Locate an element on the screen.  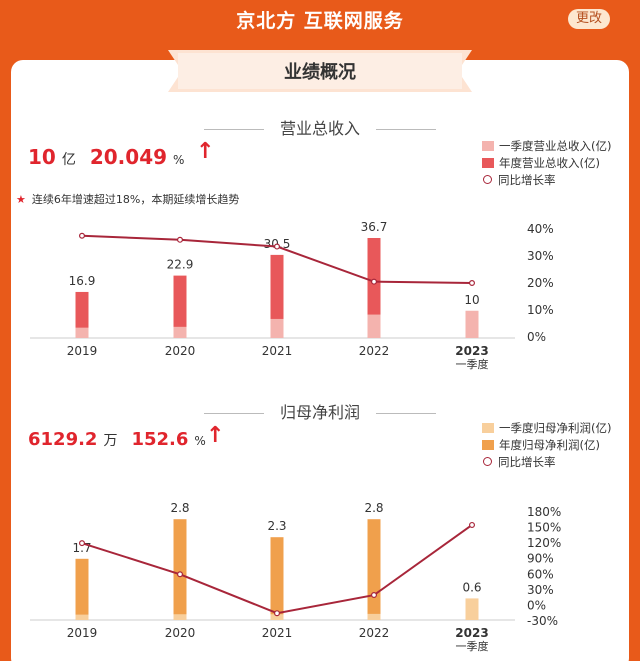
profit-title: 归母净利润 is located at coordinates (319, 412).